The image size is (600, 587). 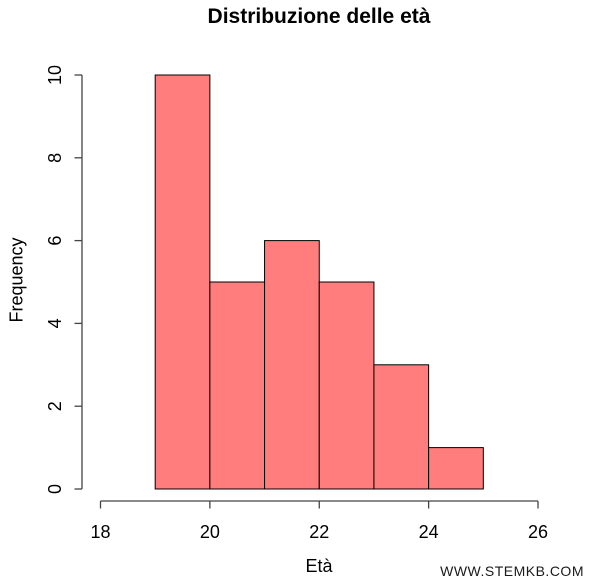 What do you see at coordinates (319, 532) in the screenshot?
I see `x-axis-tick-label: 22` at bounding box center [319, 532].